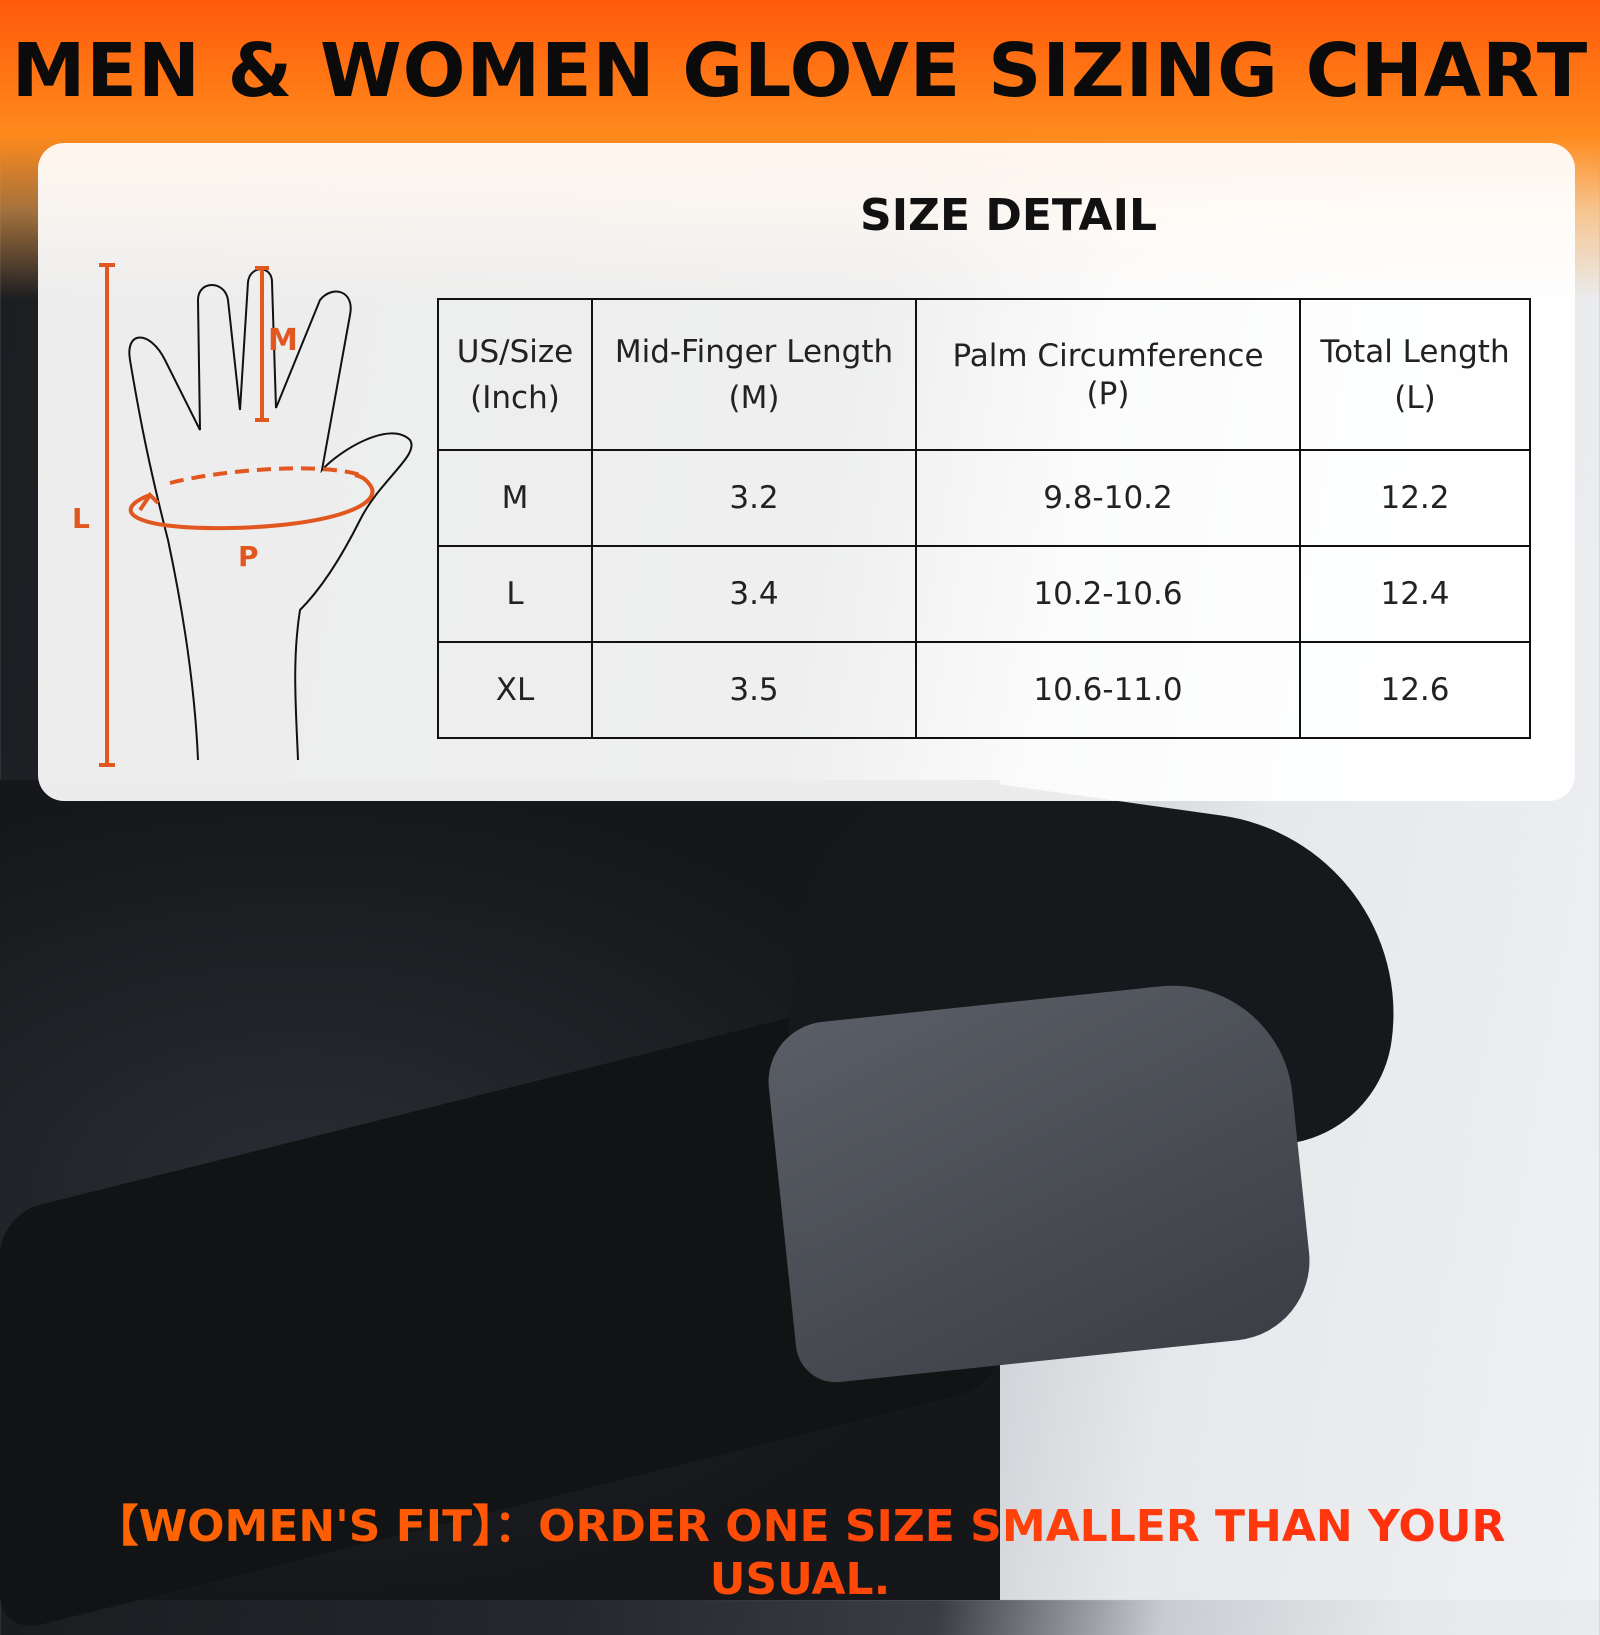  I want to click on header-text: Palm Circumference, so click(1108, 355).